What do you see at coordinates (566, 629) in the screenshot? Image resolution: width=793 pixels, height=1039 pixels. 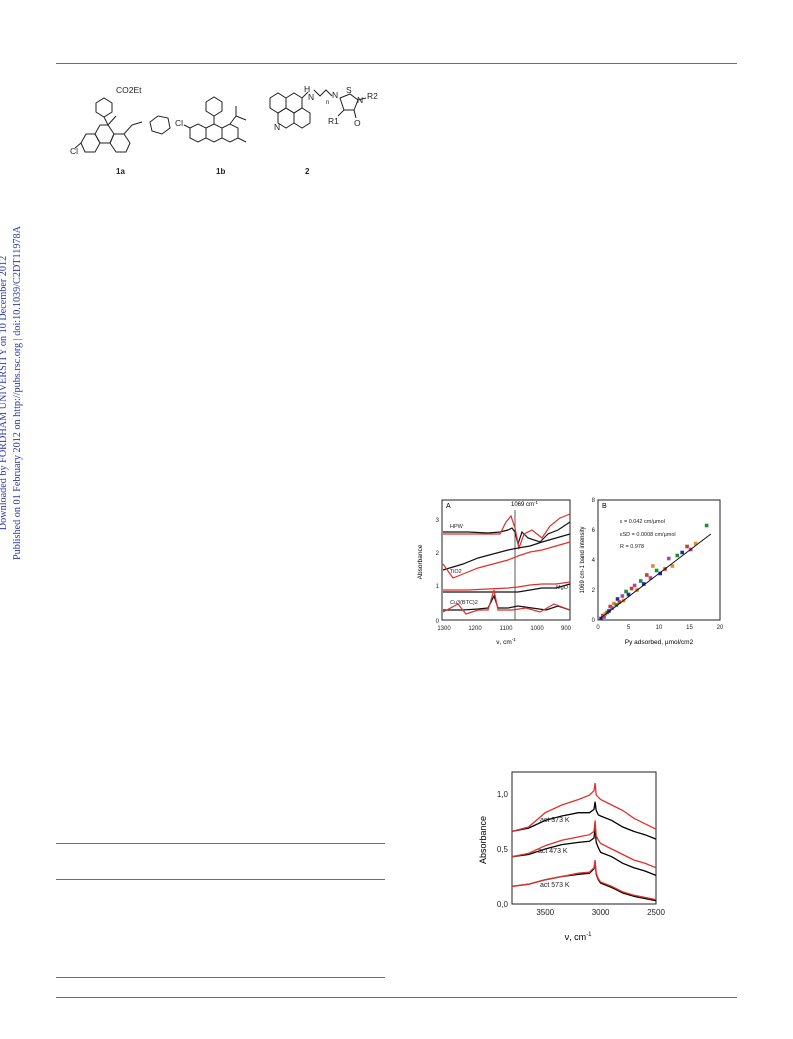 I see `a-xtick-4: 900` at bounding box center [566, 629].